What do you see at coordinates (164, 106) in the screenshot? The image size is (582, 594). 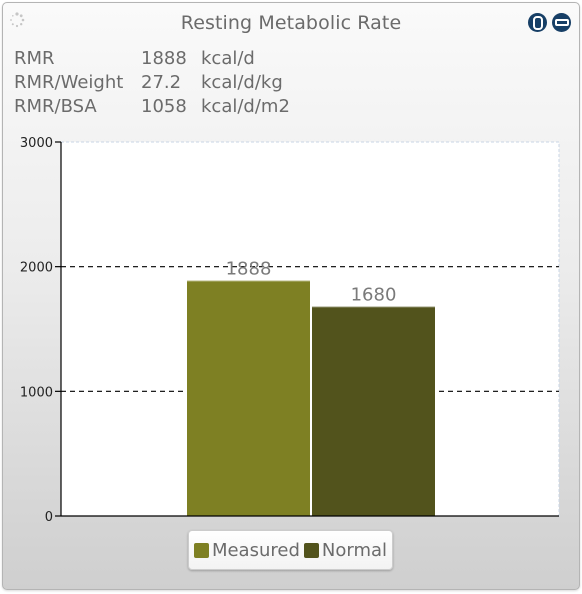 I see `stat-value: 1058` at bounding box center [164, 106].